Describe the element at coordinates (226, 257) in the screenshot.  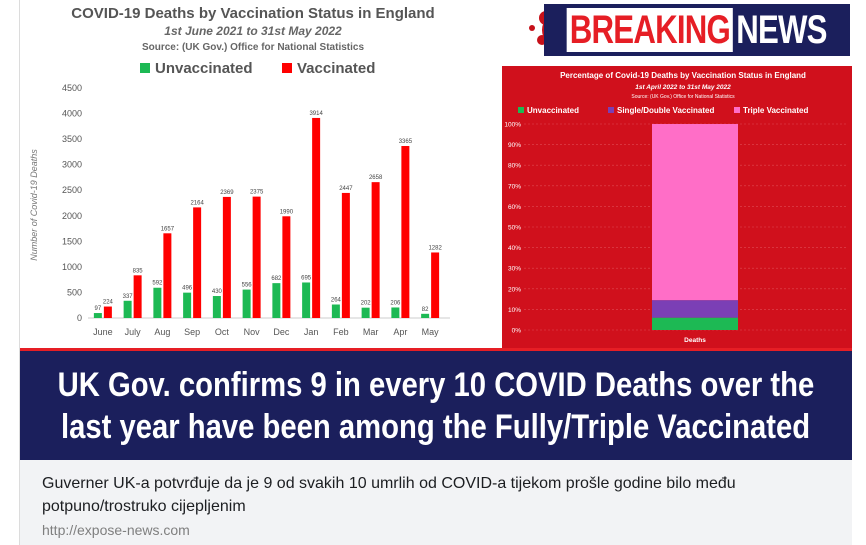
I see `bar-vaccinated-oct` at that location.